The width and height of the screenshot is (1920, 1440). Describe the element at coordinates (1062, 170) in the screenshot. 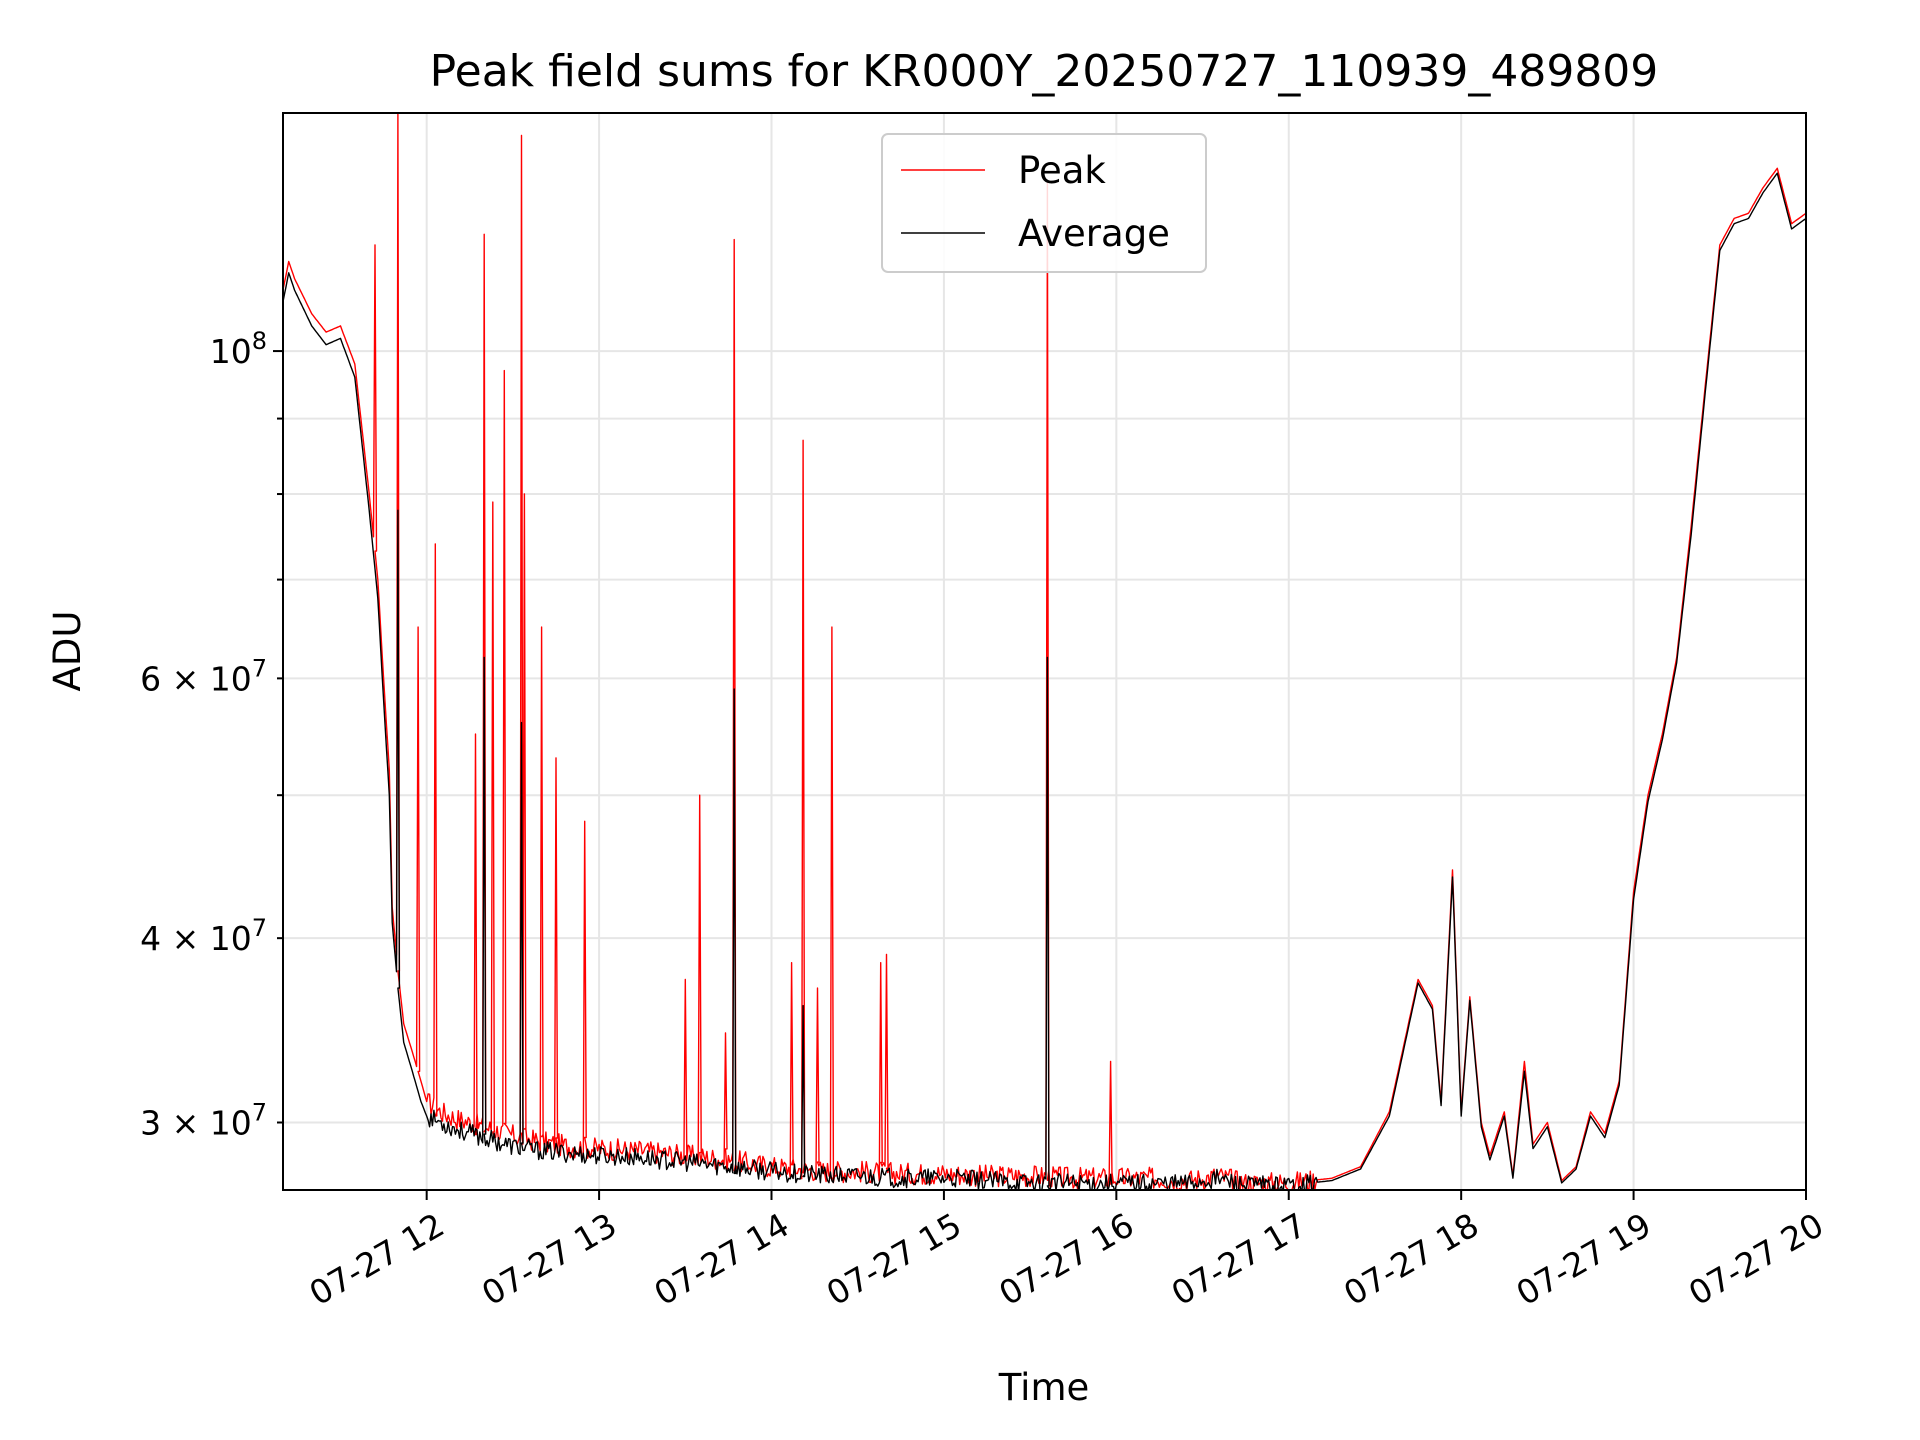

I see `legend-label-peak: Peak` at that location.